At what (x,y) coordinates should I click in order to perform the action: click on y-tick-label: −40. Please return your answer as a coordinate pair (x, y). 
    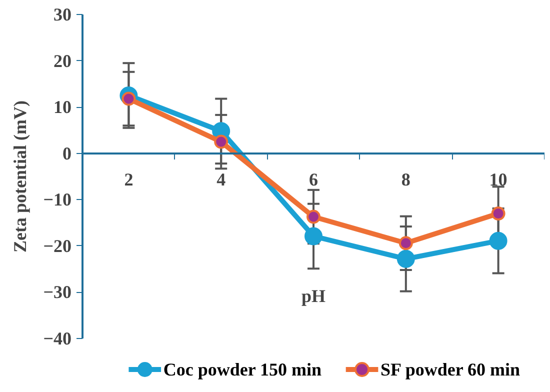
    Looking at the image, I should click on (57, 338).